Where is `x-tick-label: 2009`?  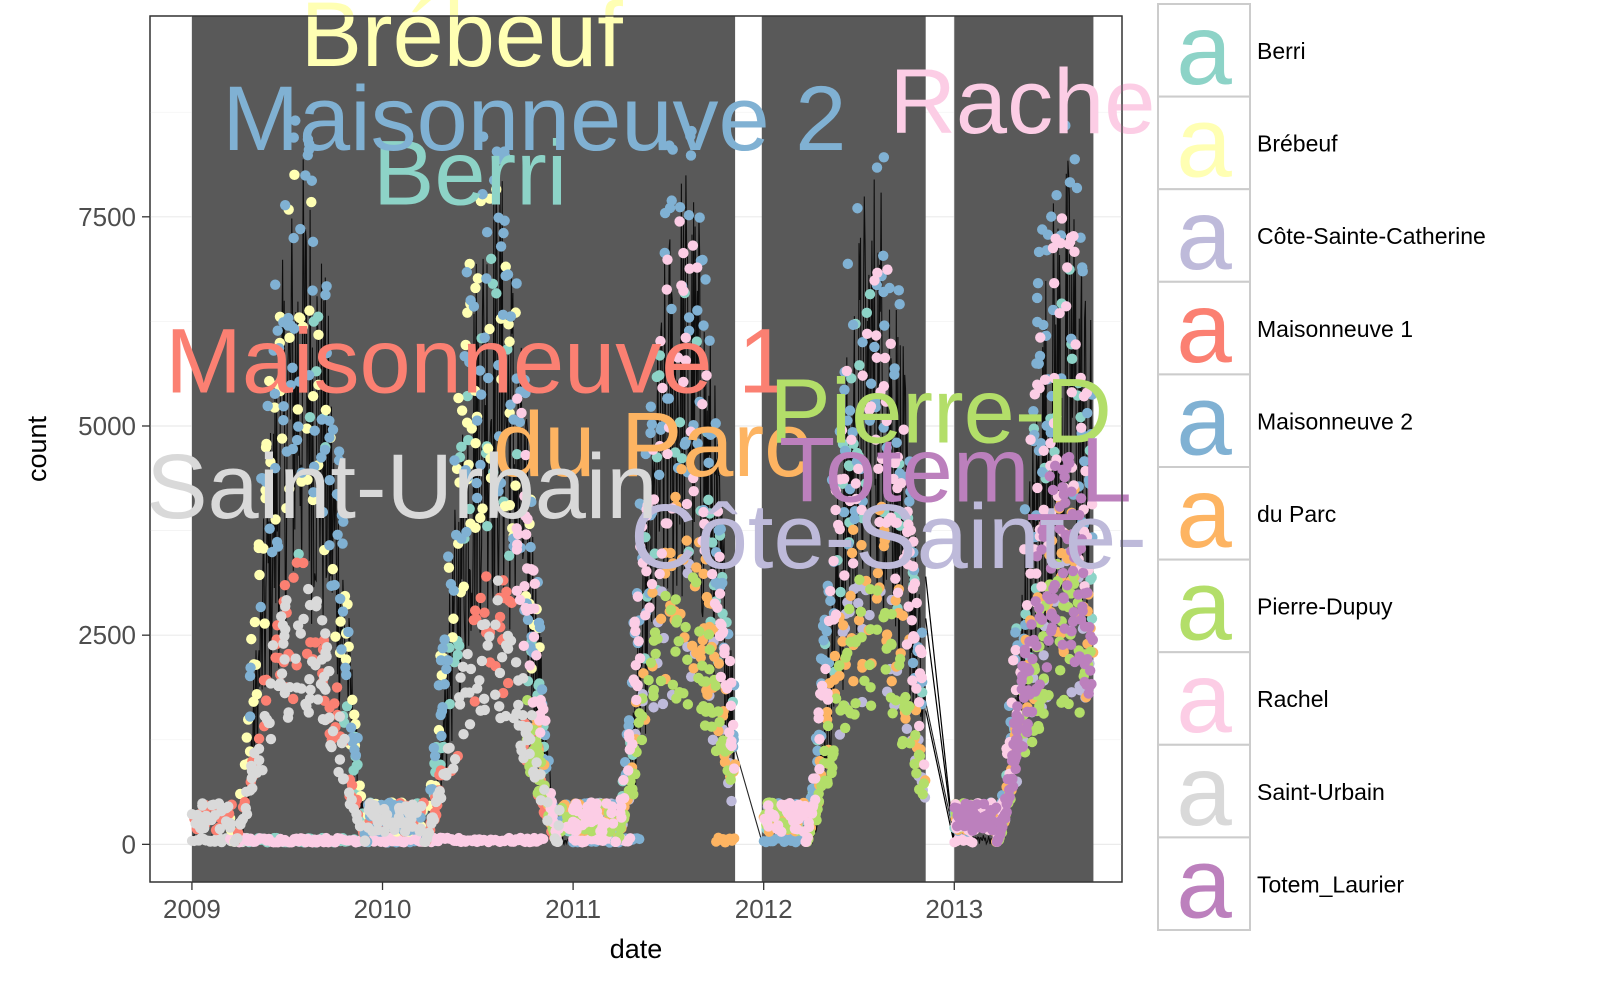
x-tick-label: 2009 is located at coordinates (192, 909).